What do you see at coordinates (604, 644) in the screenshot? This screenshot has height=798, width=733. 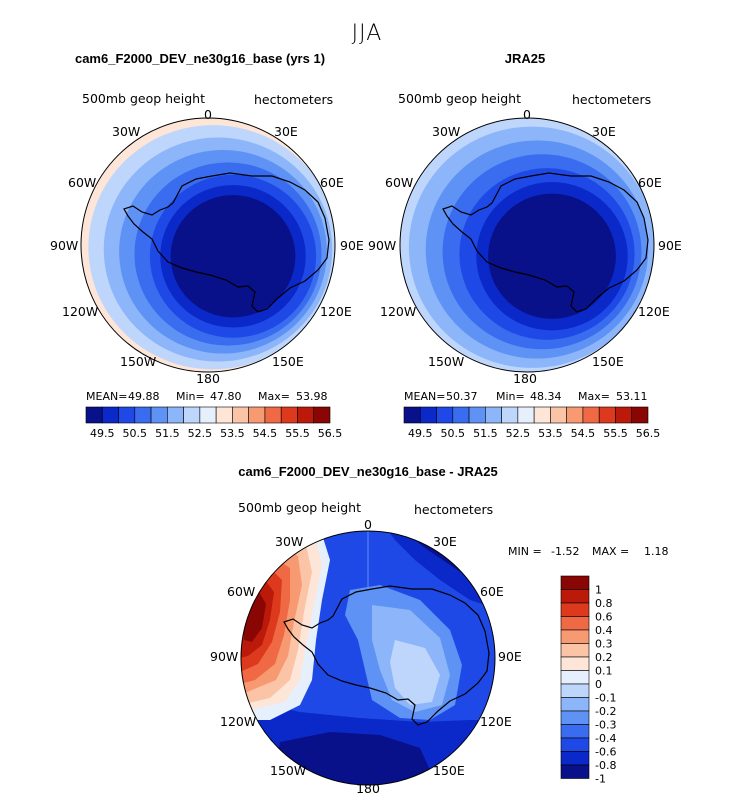 I see `colorbar-tick-label: 0.3` at bounding box center [604, 644].